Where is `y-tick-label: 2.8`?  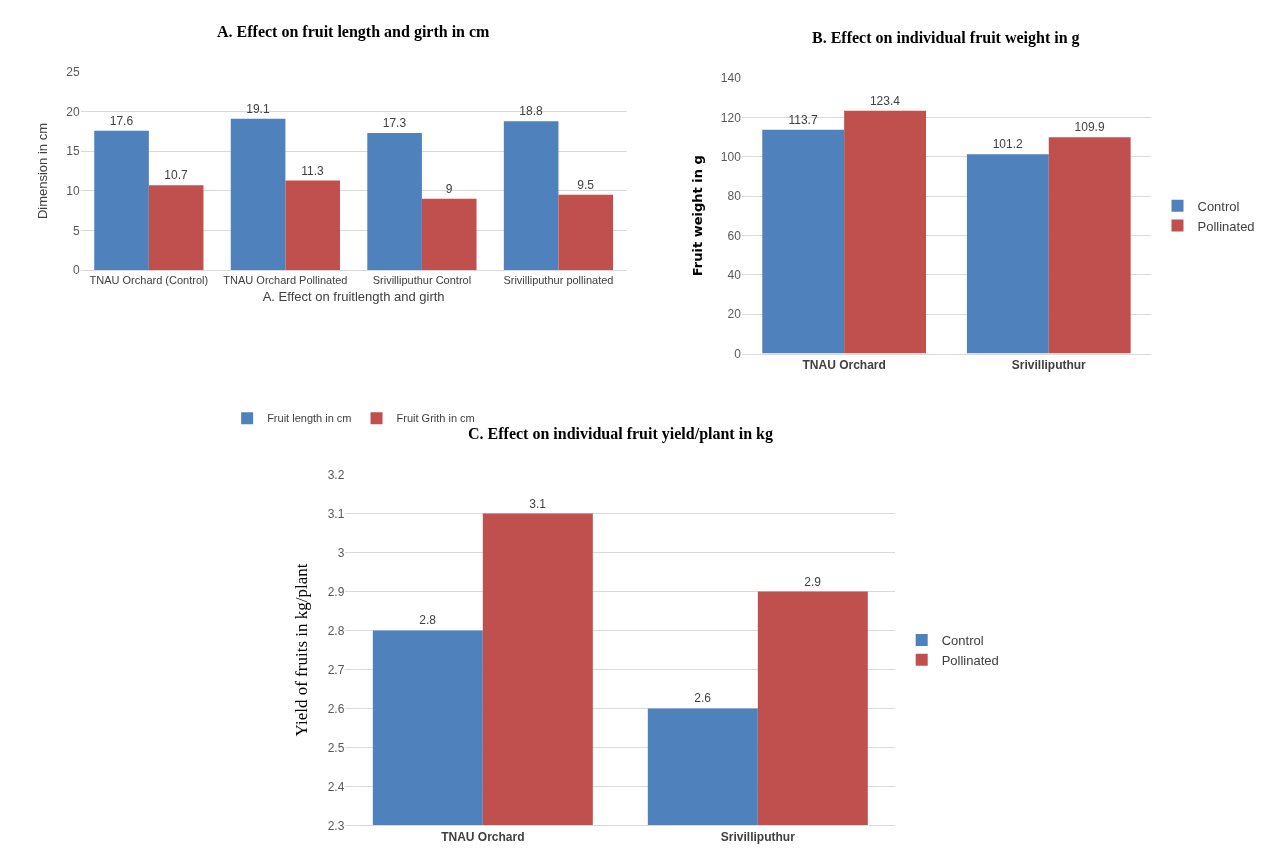 y-tick-label: 2.8 is located at coordinates (336, 630).